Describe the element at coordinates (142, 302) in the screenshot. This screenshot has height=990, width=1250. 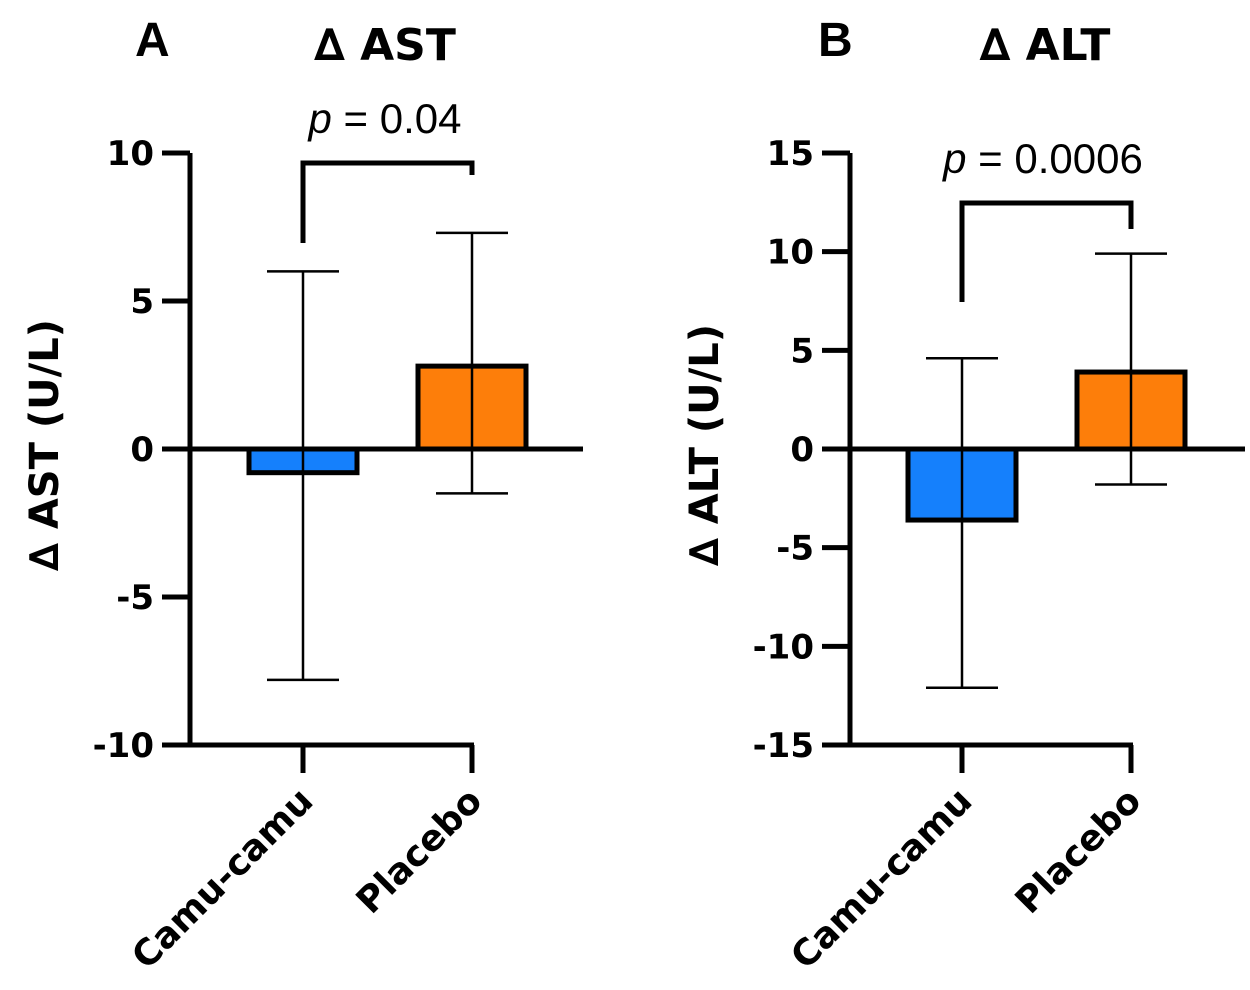
I see `panel-a-y-tick-label: 5` at that location.